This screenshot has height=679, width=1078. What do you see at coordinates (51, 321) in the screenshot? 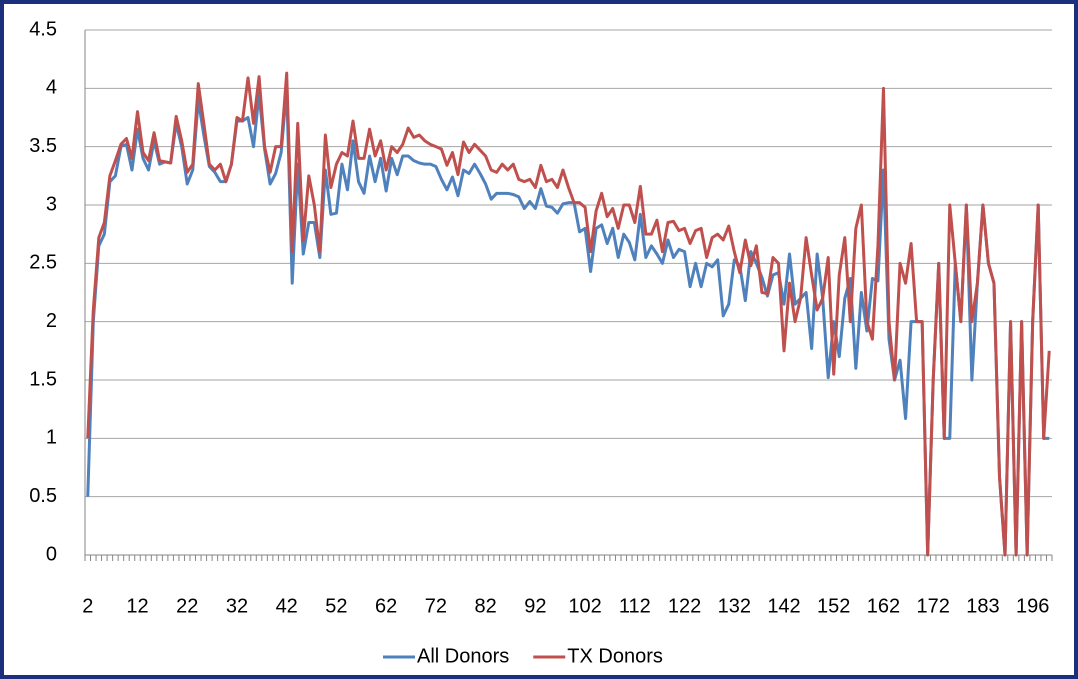
I see `y-tick-label: 2` at bounding box center [51, 321].